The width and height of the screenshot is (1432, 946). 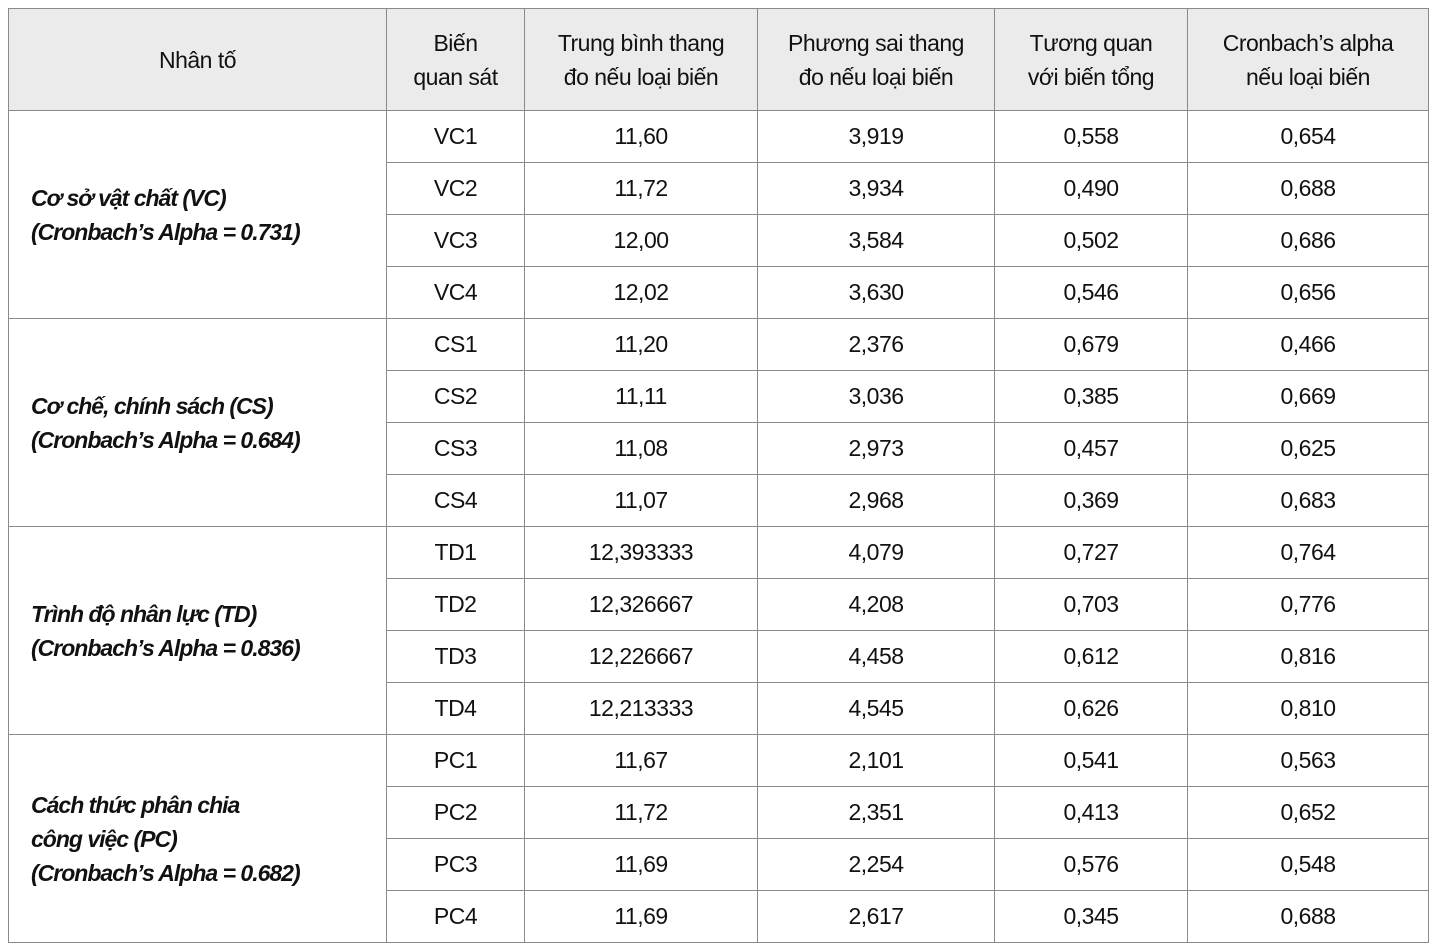 What do you see at coordinates (1091, 812) in the screenshot?
I see `value-cell: 0,413` at bounding box center [1091, 812].